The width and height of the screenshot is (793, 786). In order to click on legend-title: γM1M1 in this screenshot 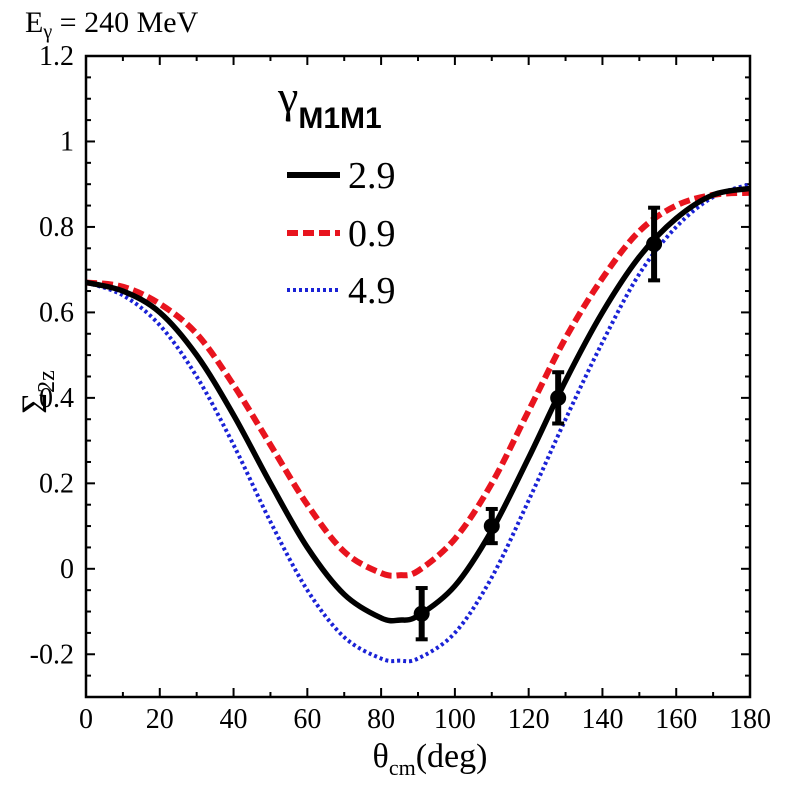, I will do `click(329, 103)`.